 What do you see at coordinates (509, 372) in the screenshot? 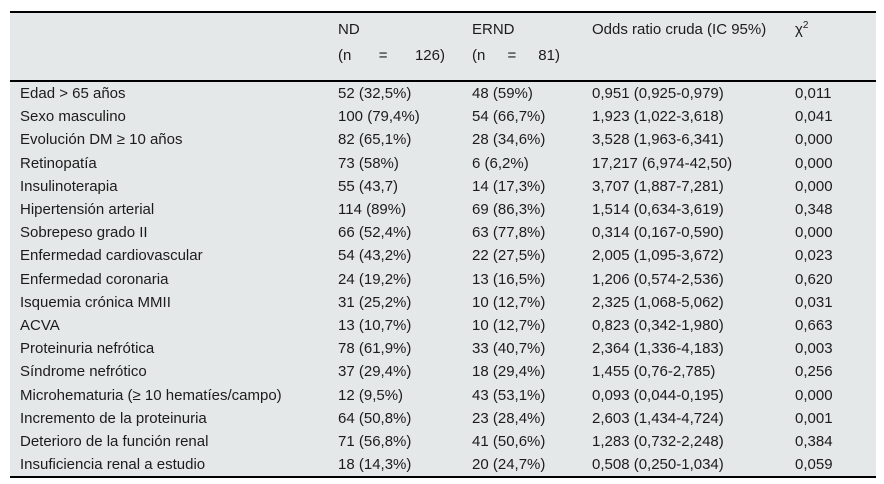
I see `cell-ernd: 18 (29,4%)` at bounding box center [509, 372].